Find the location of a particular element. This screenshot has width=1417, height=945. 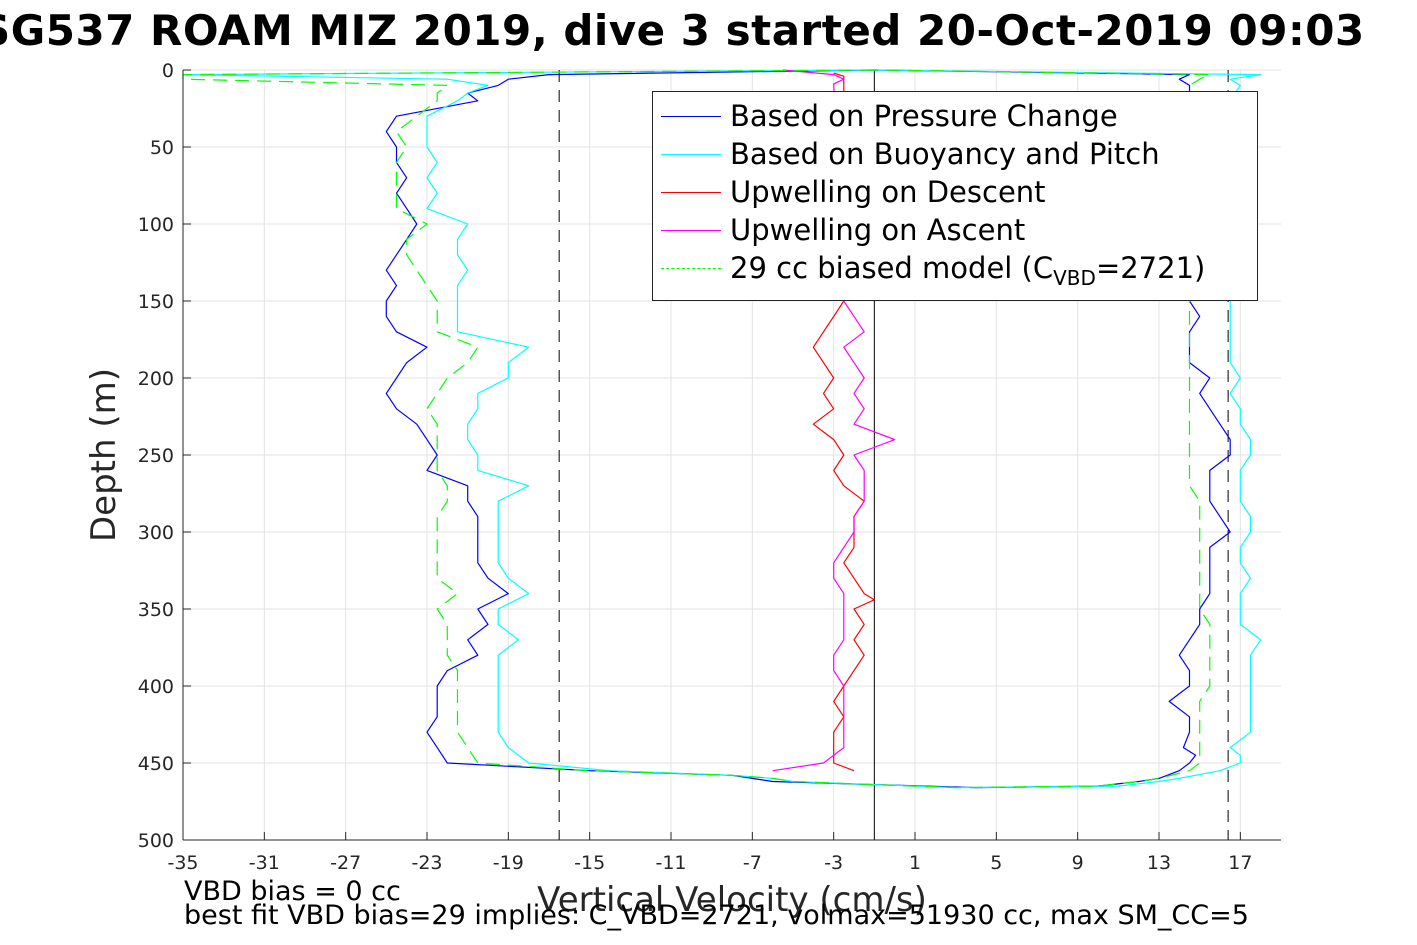

y-tick-label: 400 is located at coordinates (156, 687).